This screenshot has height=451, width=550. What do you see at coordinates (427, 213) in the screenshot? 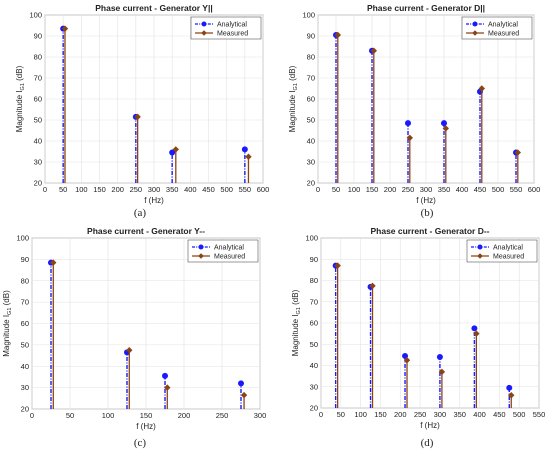
I see `panel-caption: (b)` at bounding box center [427, 213].